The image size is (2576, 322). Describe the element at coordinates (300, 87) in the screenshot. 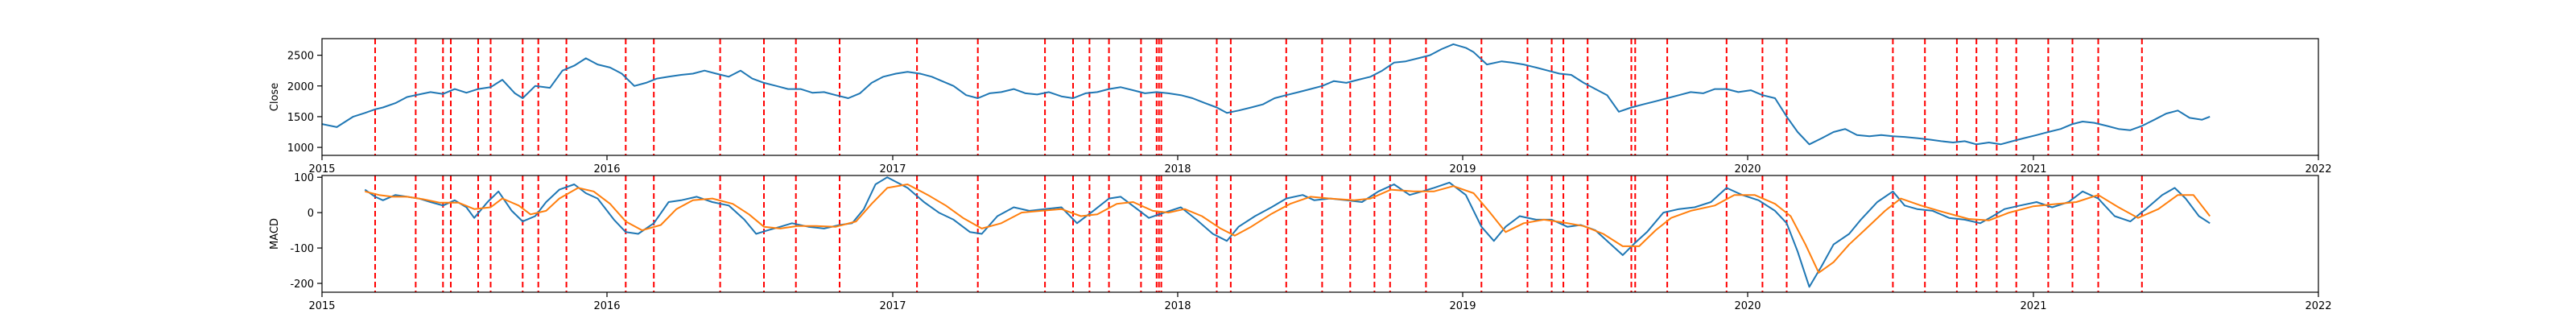

I see `y-tick-label: 2000` at that location.